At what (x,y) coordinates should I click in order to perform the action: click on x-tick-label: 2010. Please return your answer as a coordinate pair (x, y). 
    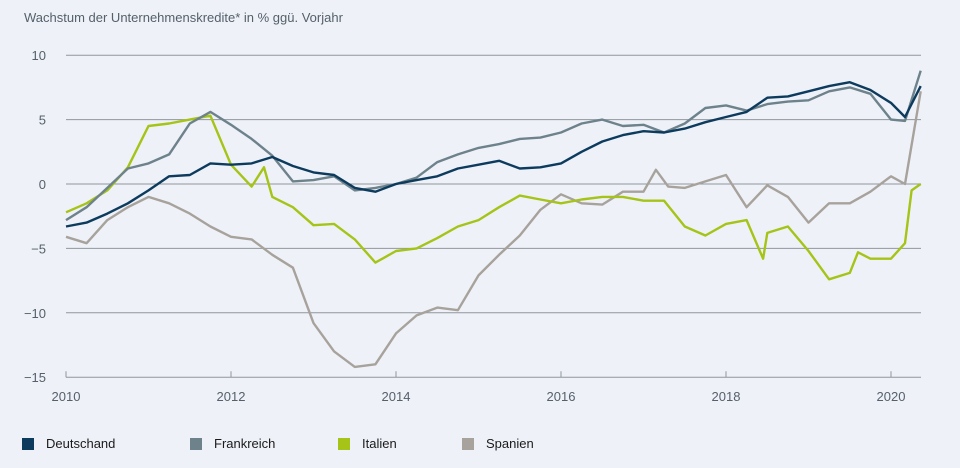
    Looking at the image, I should click on (66, 396).